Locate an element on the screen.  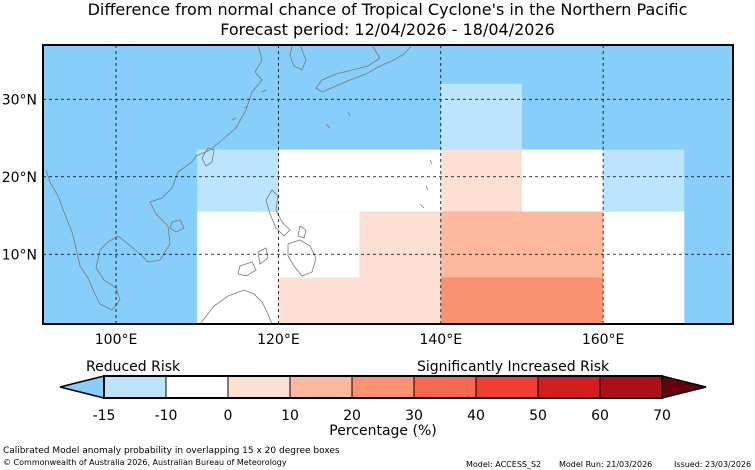
colorbar-tick-label: 20 is located at coordinates (352, 416).